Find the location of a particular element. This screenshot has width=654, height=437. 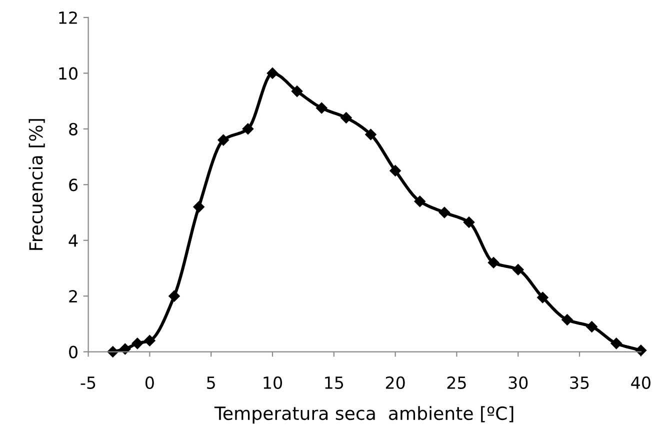

y-tick-label: 10 is located at coordinates (68, 73).